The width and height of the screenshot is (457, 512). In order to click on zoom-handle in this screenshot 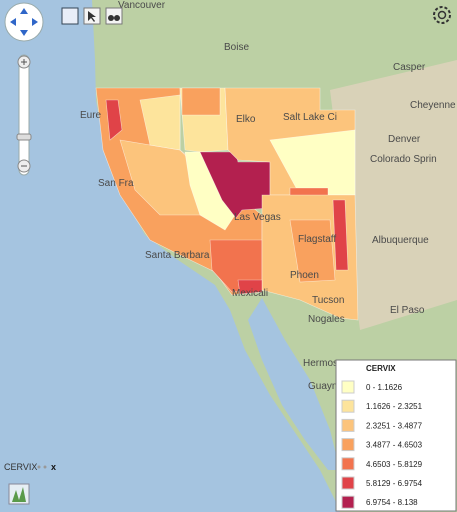, I will do `click(24, 137)`.